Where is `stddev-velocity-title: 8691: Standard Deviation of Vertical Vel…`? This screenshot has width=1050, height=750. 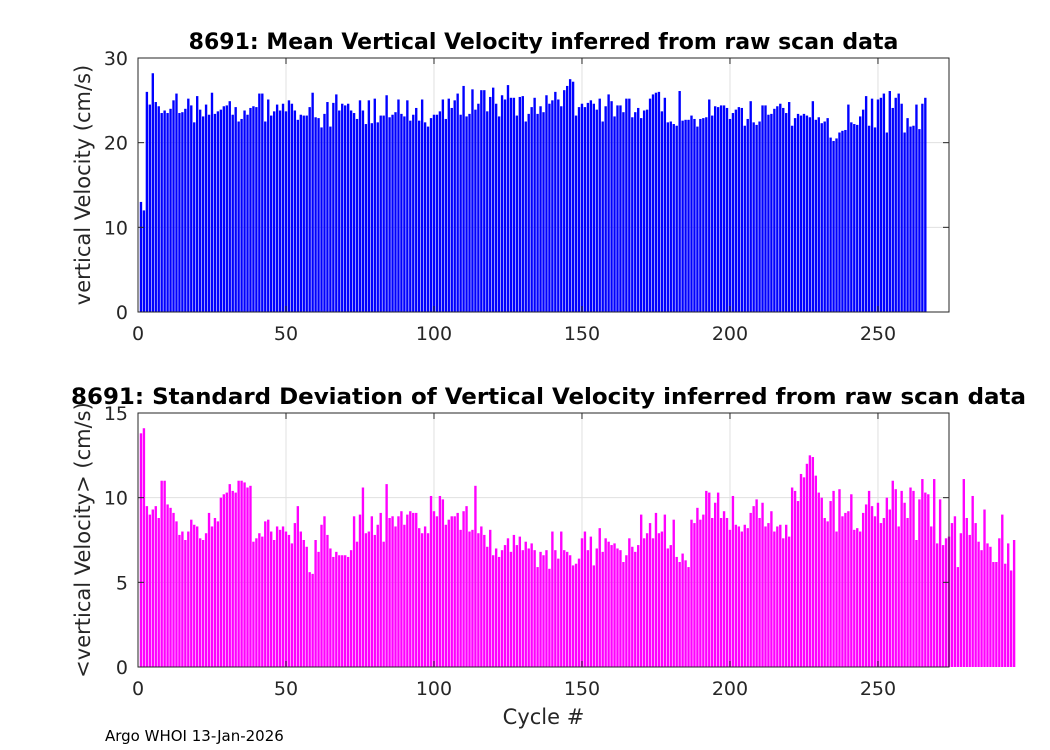 stddev-velocity-title: 8691: Standard Deviation of Vertical Vel… is located at coordinates (548, 397).